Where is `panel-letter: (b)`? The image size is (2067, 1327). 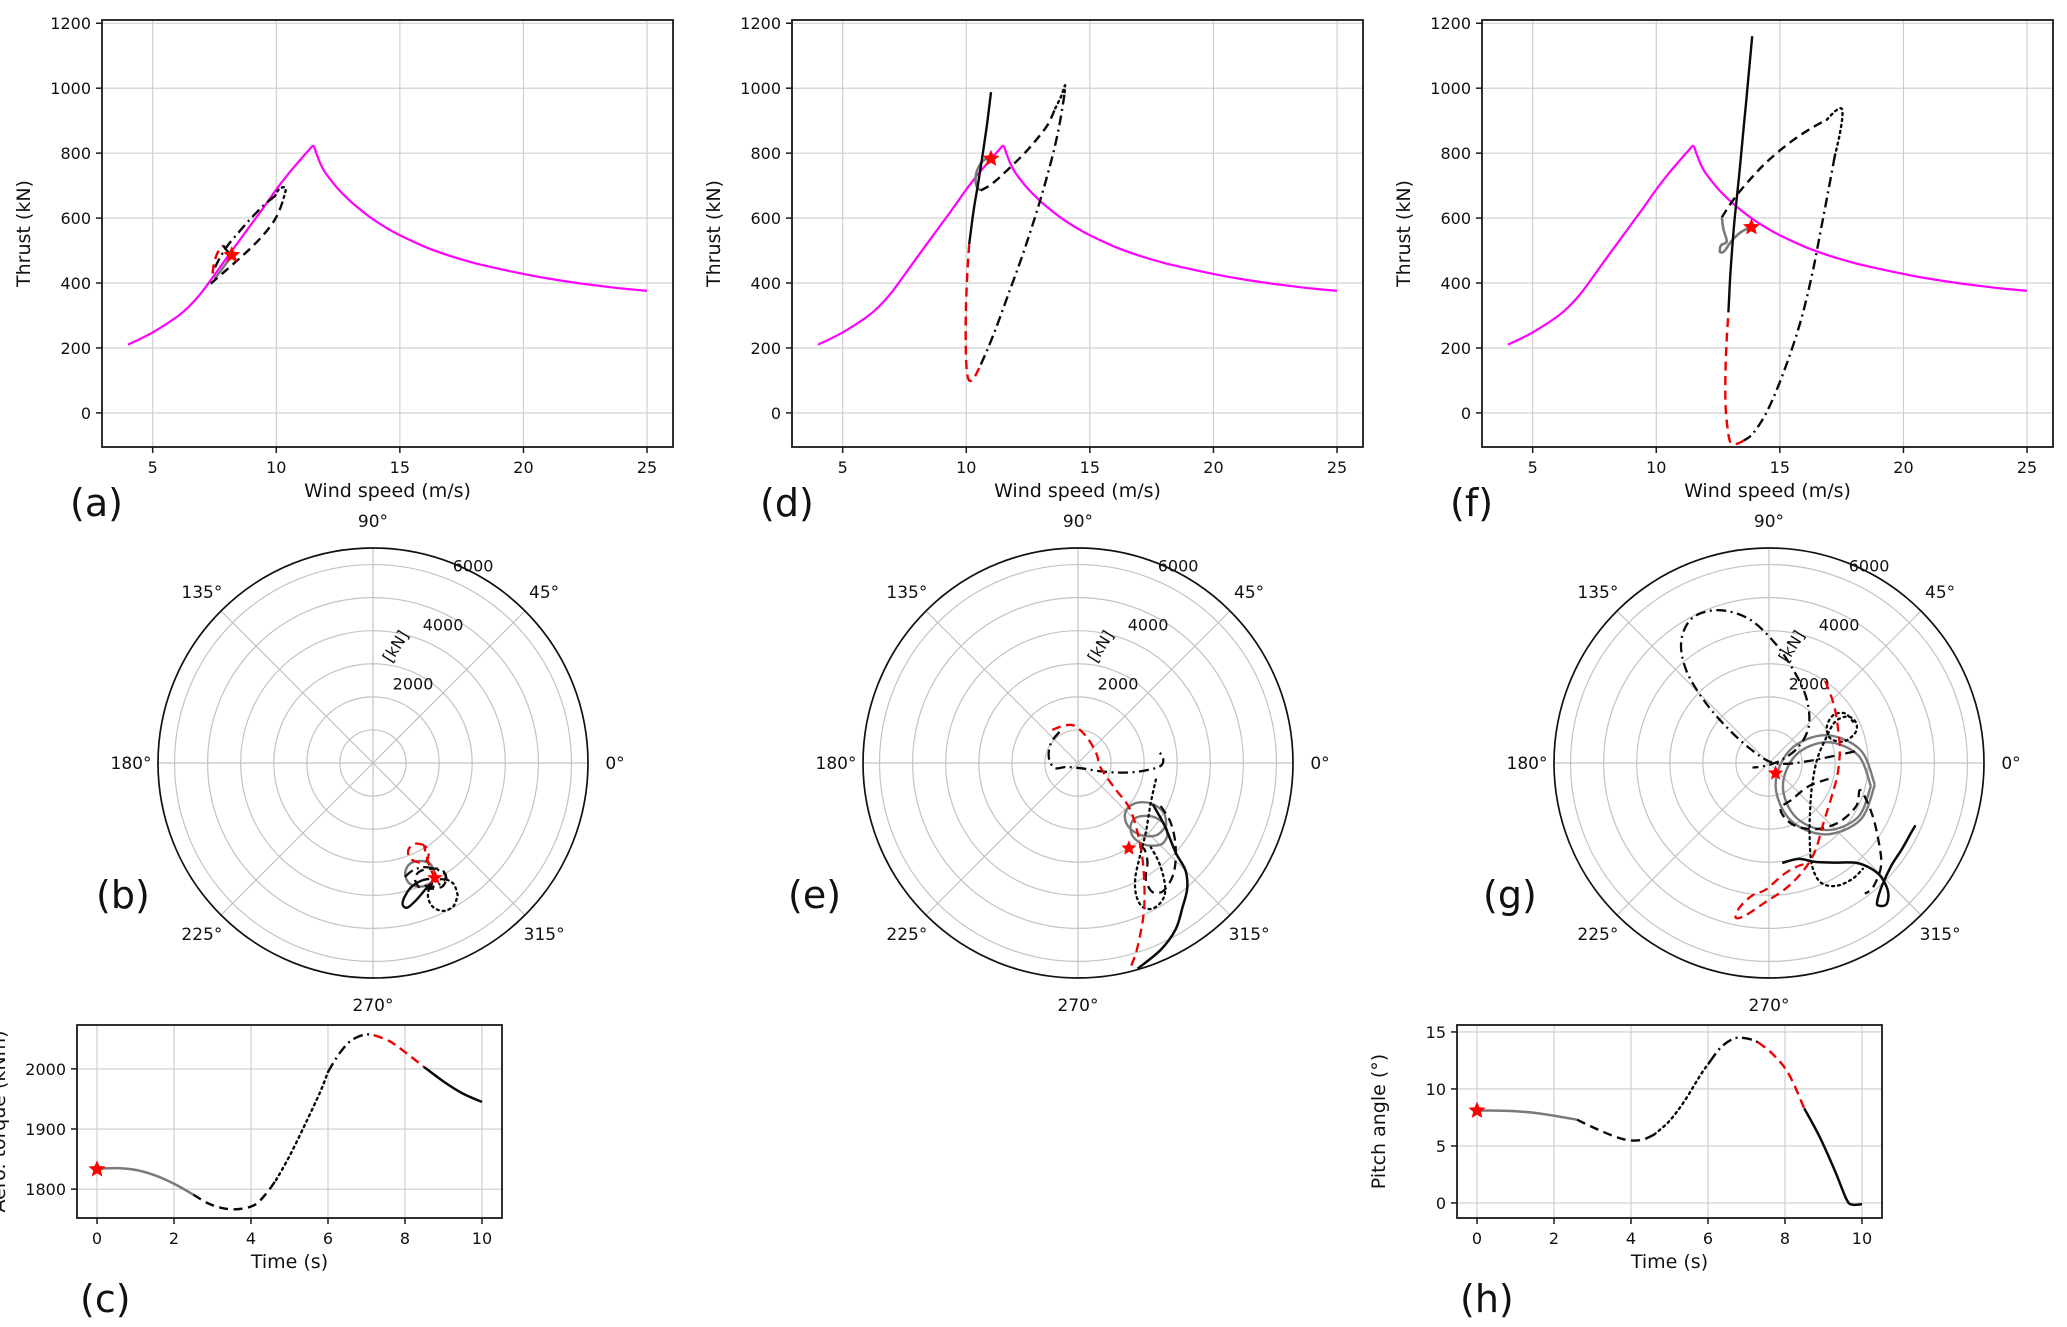 panel-letter: (b) is located at coordinates (123, 895).